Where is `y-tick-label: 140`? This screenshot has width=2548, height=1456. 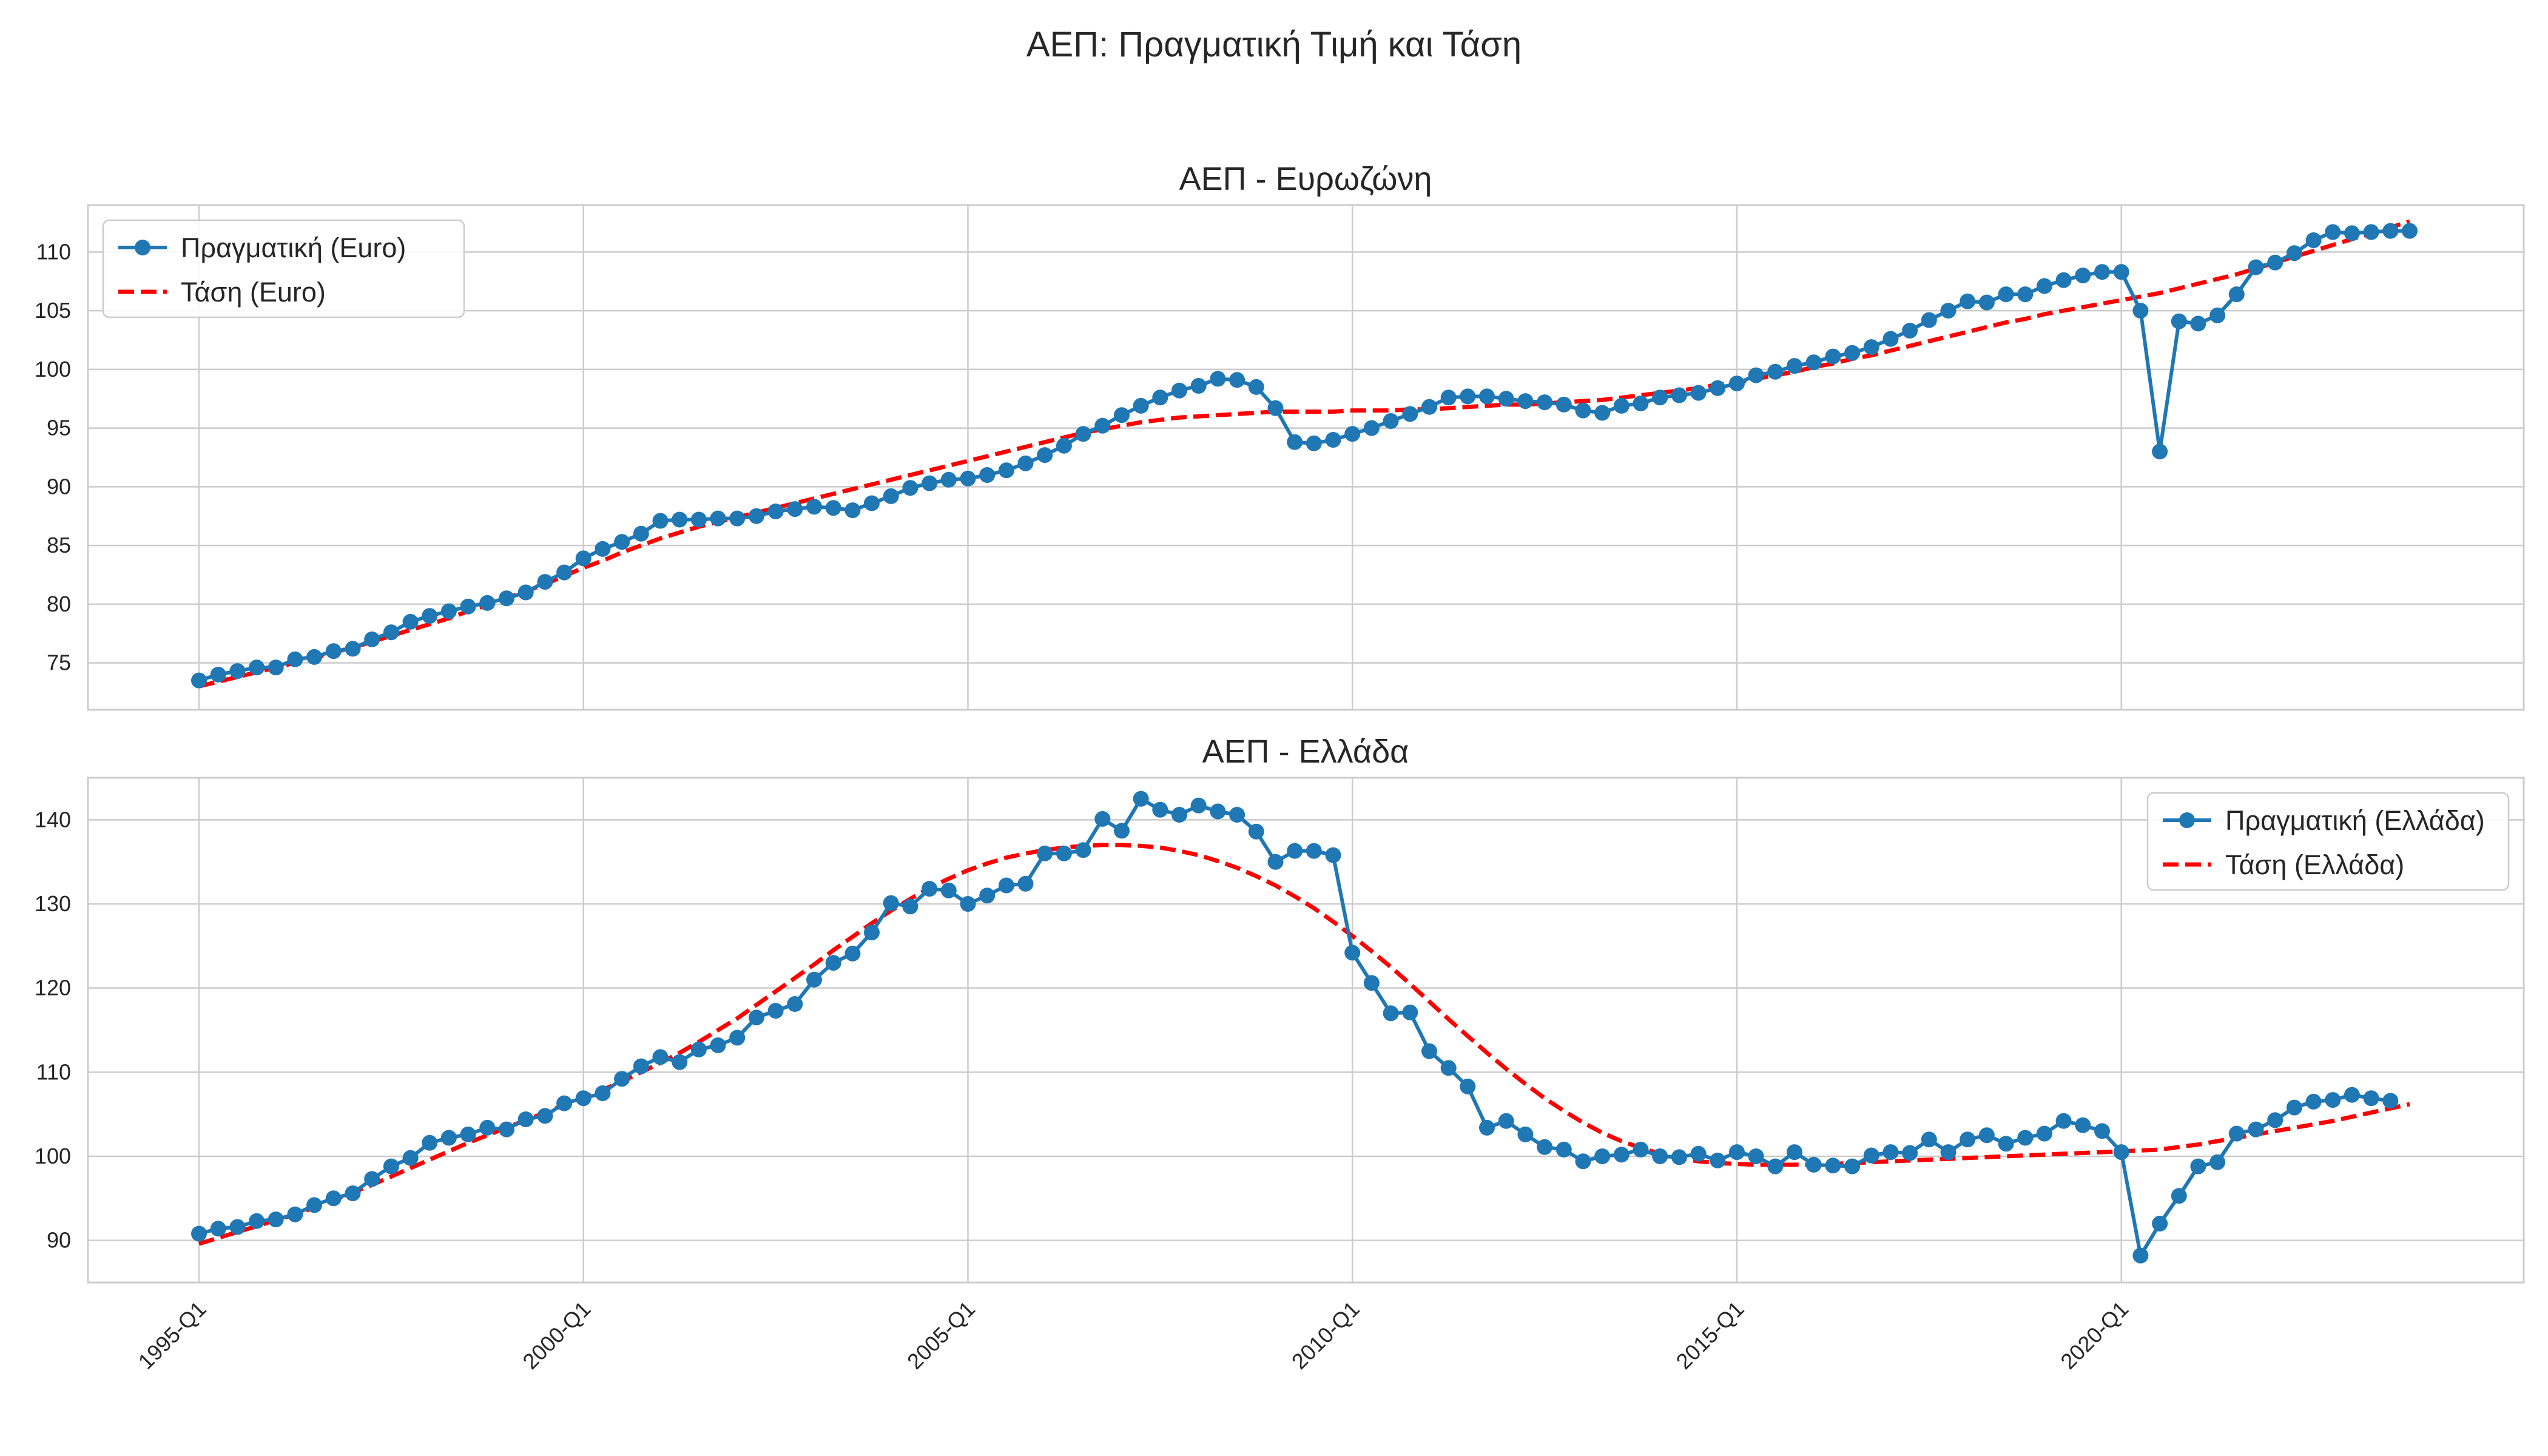 y-tick-label: 140 is located at coordinates (53, 819).